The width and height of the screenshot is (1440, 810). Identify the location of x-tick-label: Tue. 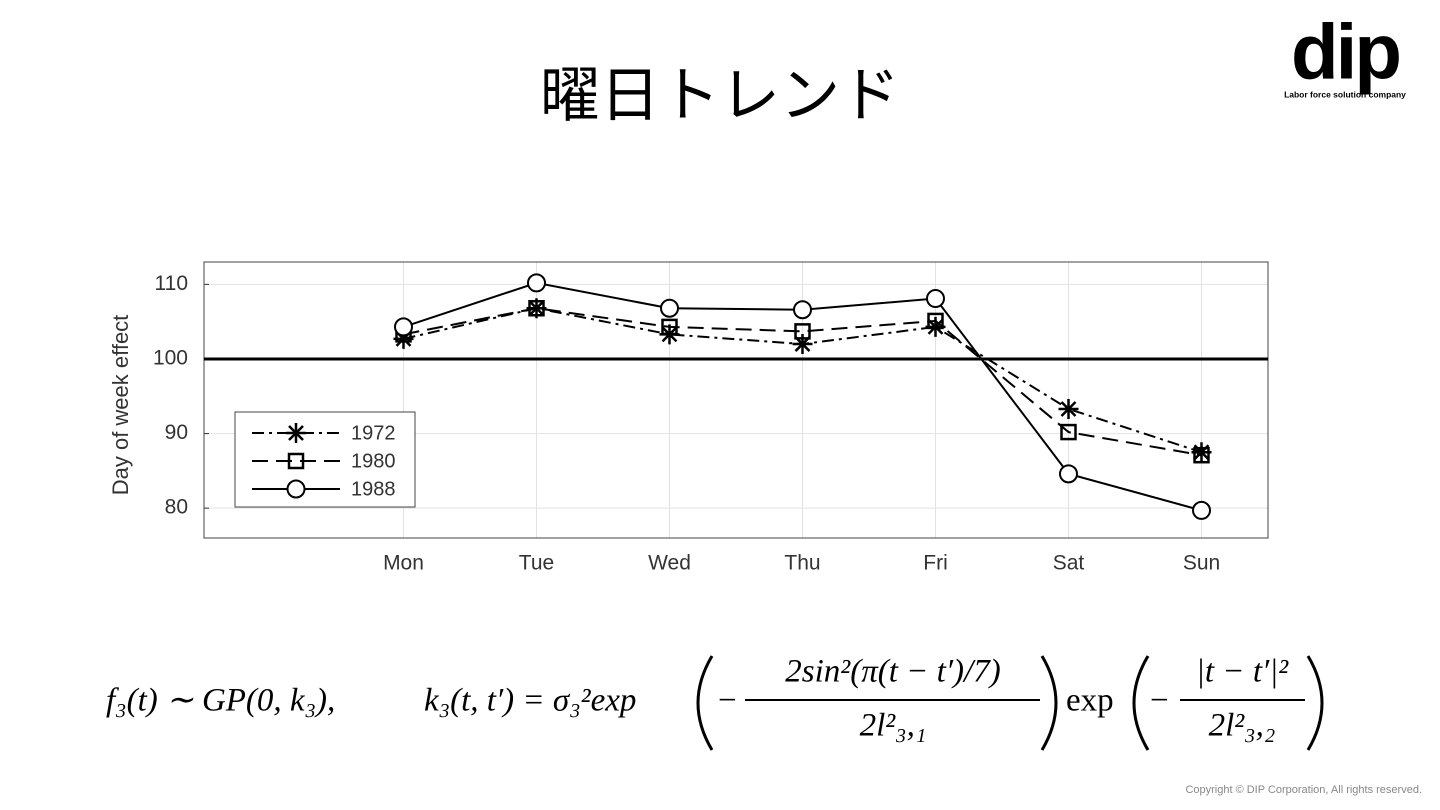
(536, 563).